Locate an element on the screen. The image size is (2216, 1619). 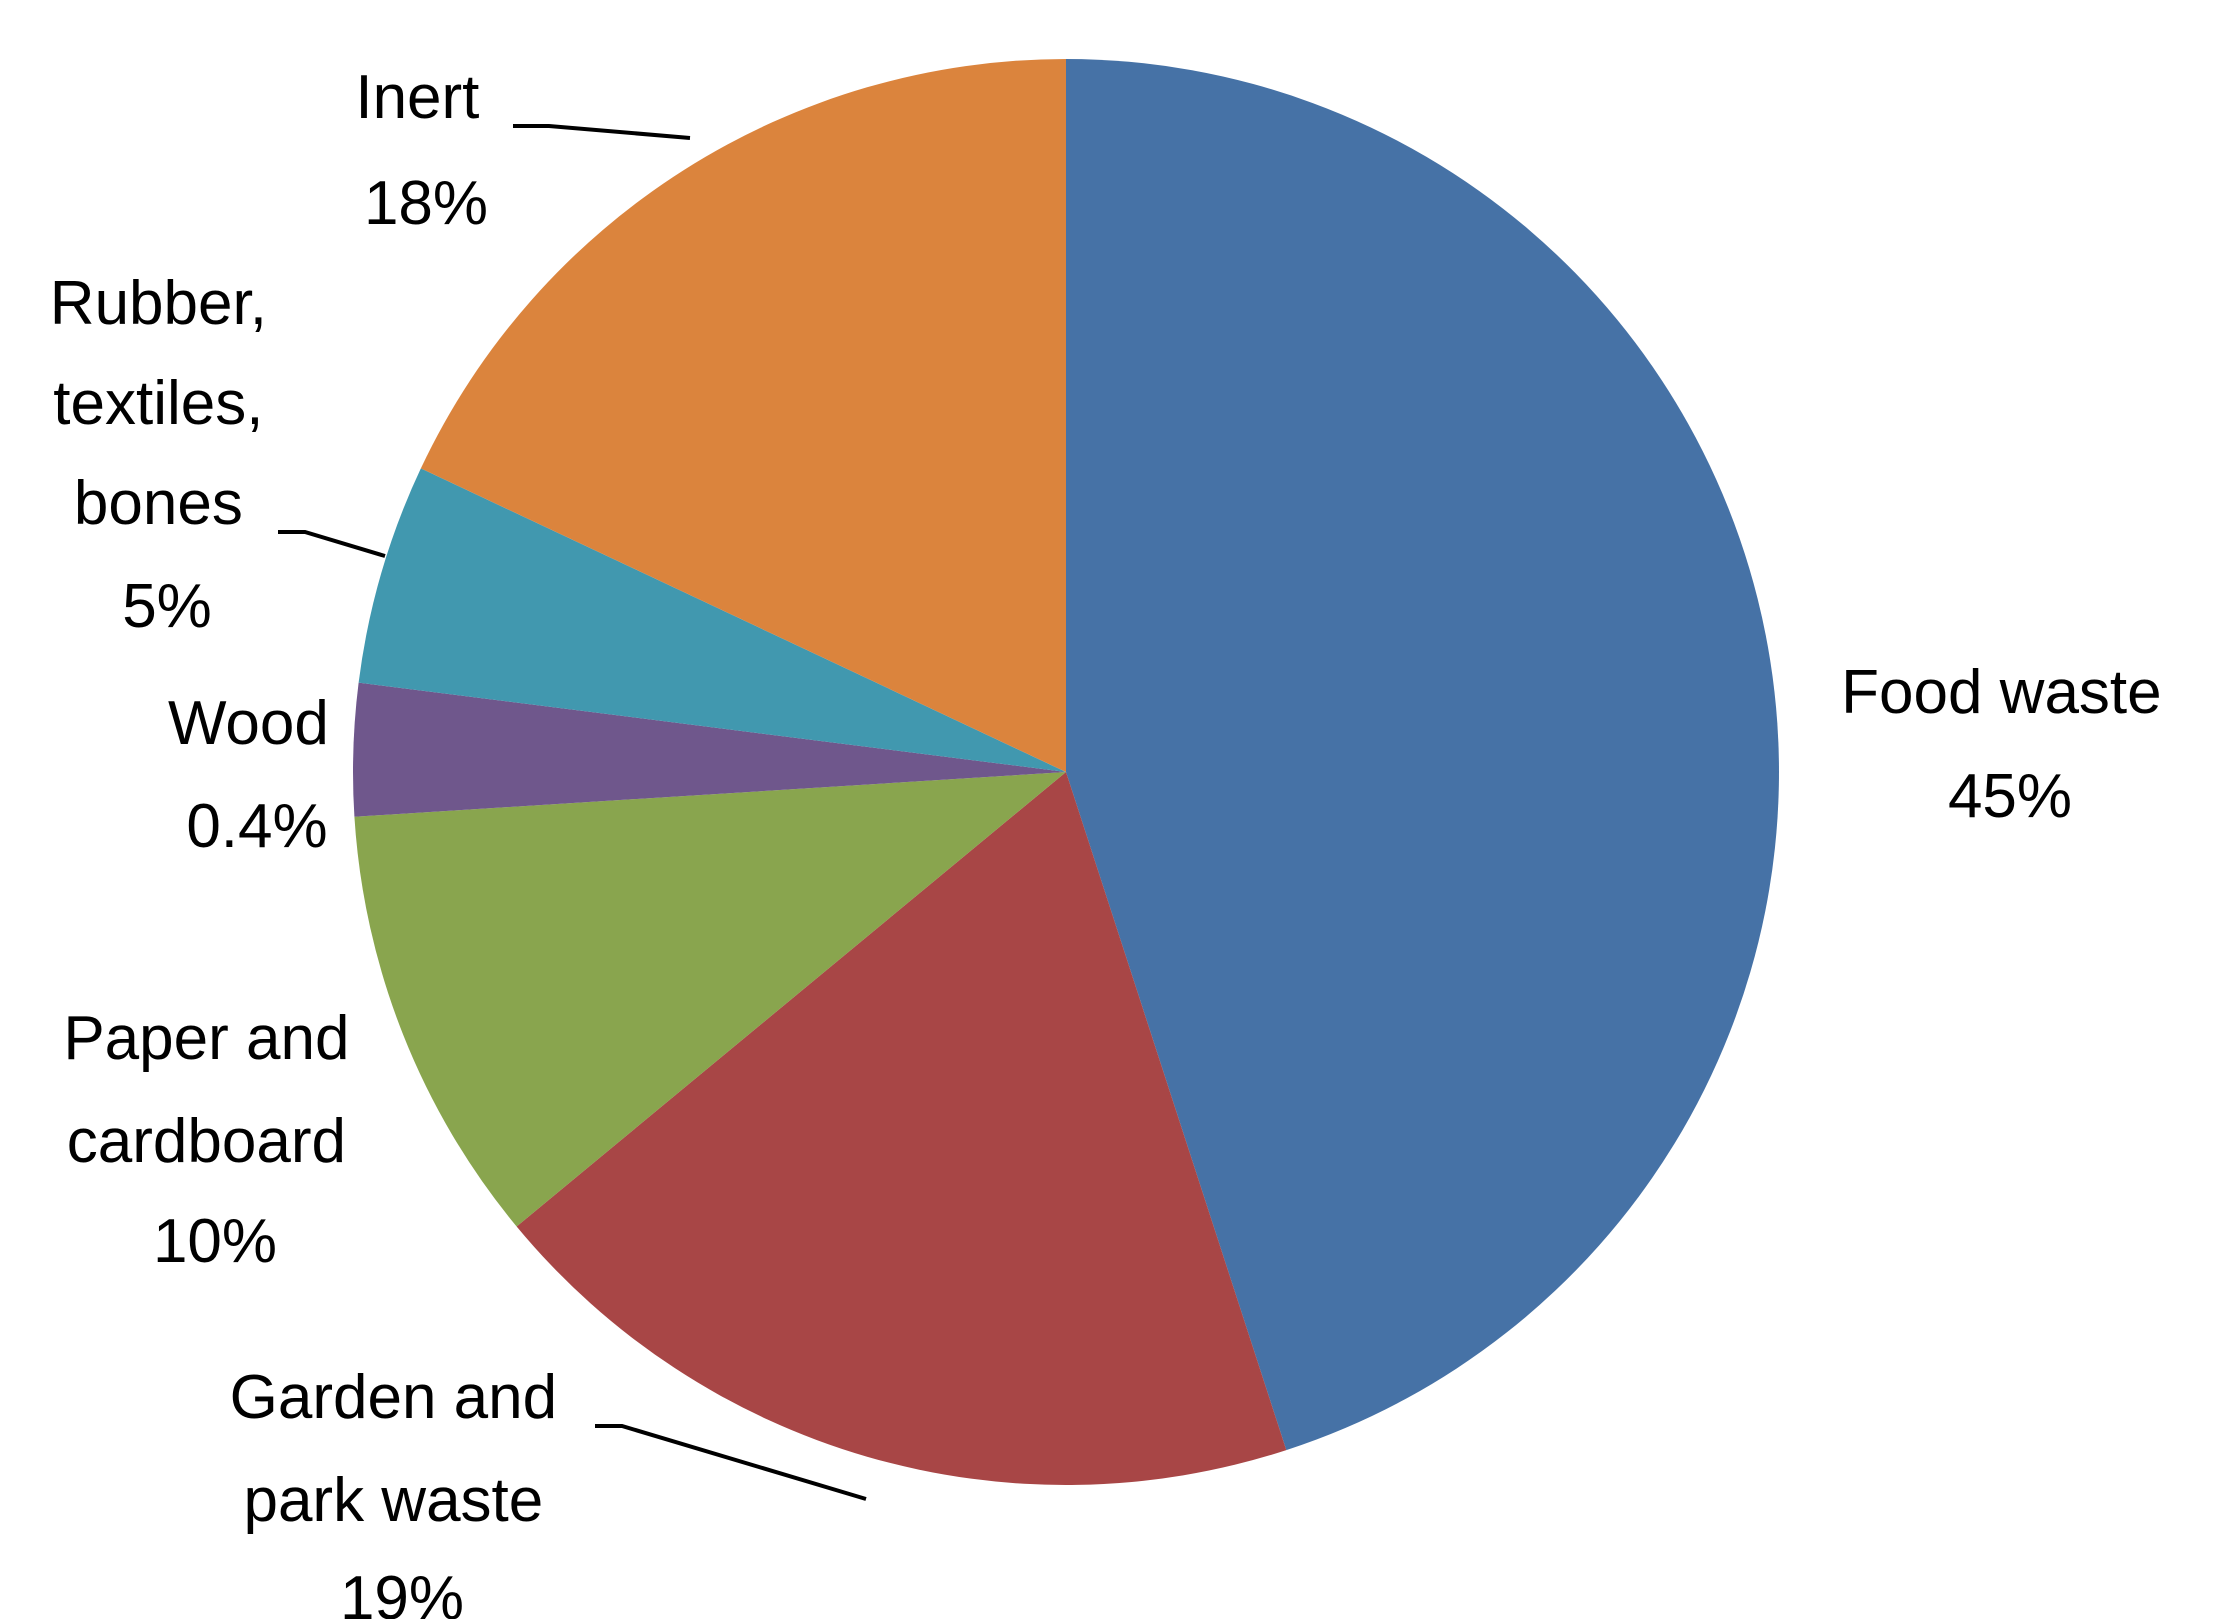
leader-line-inert is located at coordinates (602, 132).